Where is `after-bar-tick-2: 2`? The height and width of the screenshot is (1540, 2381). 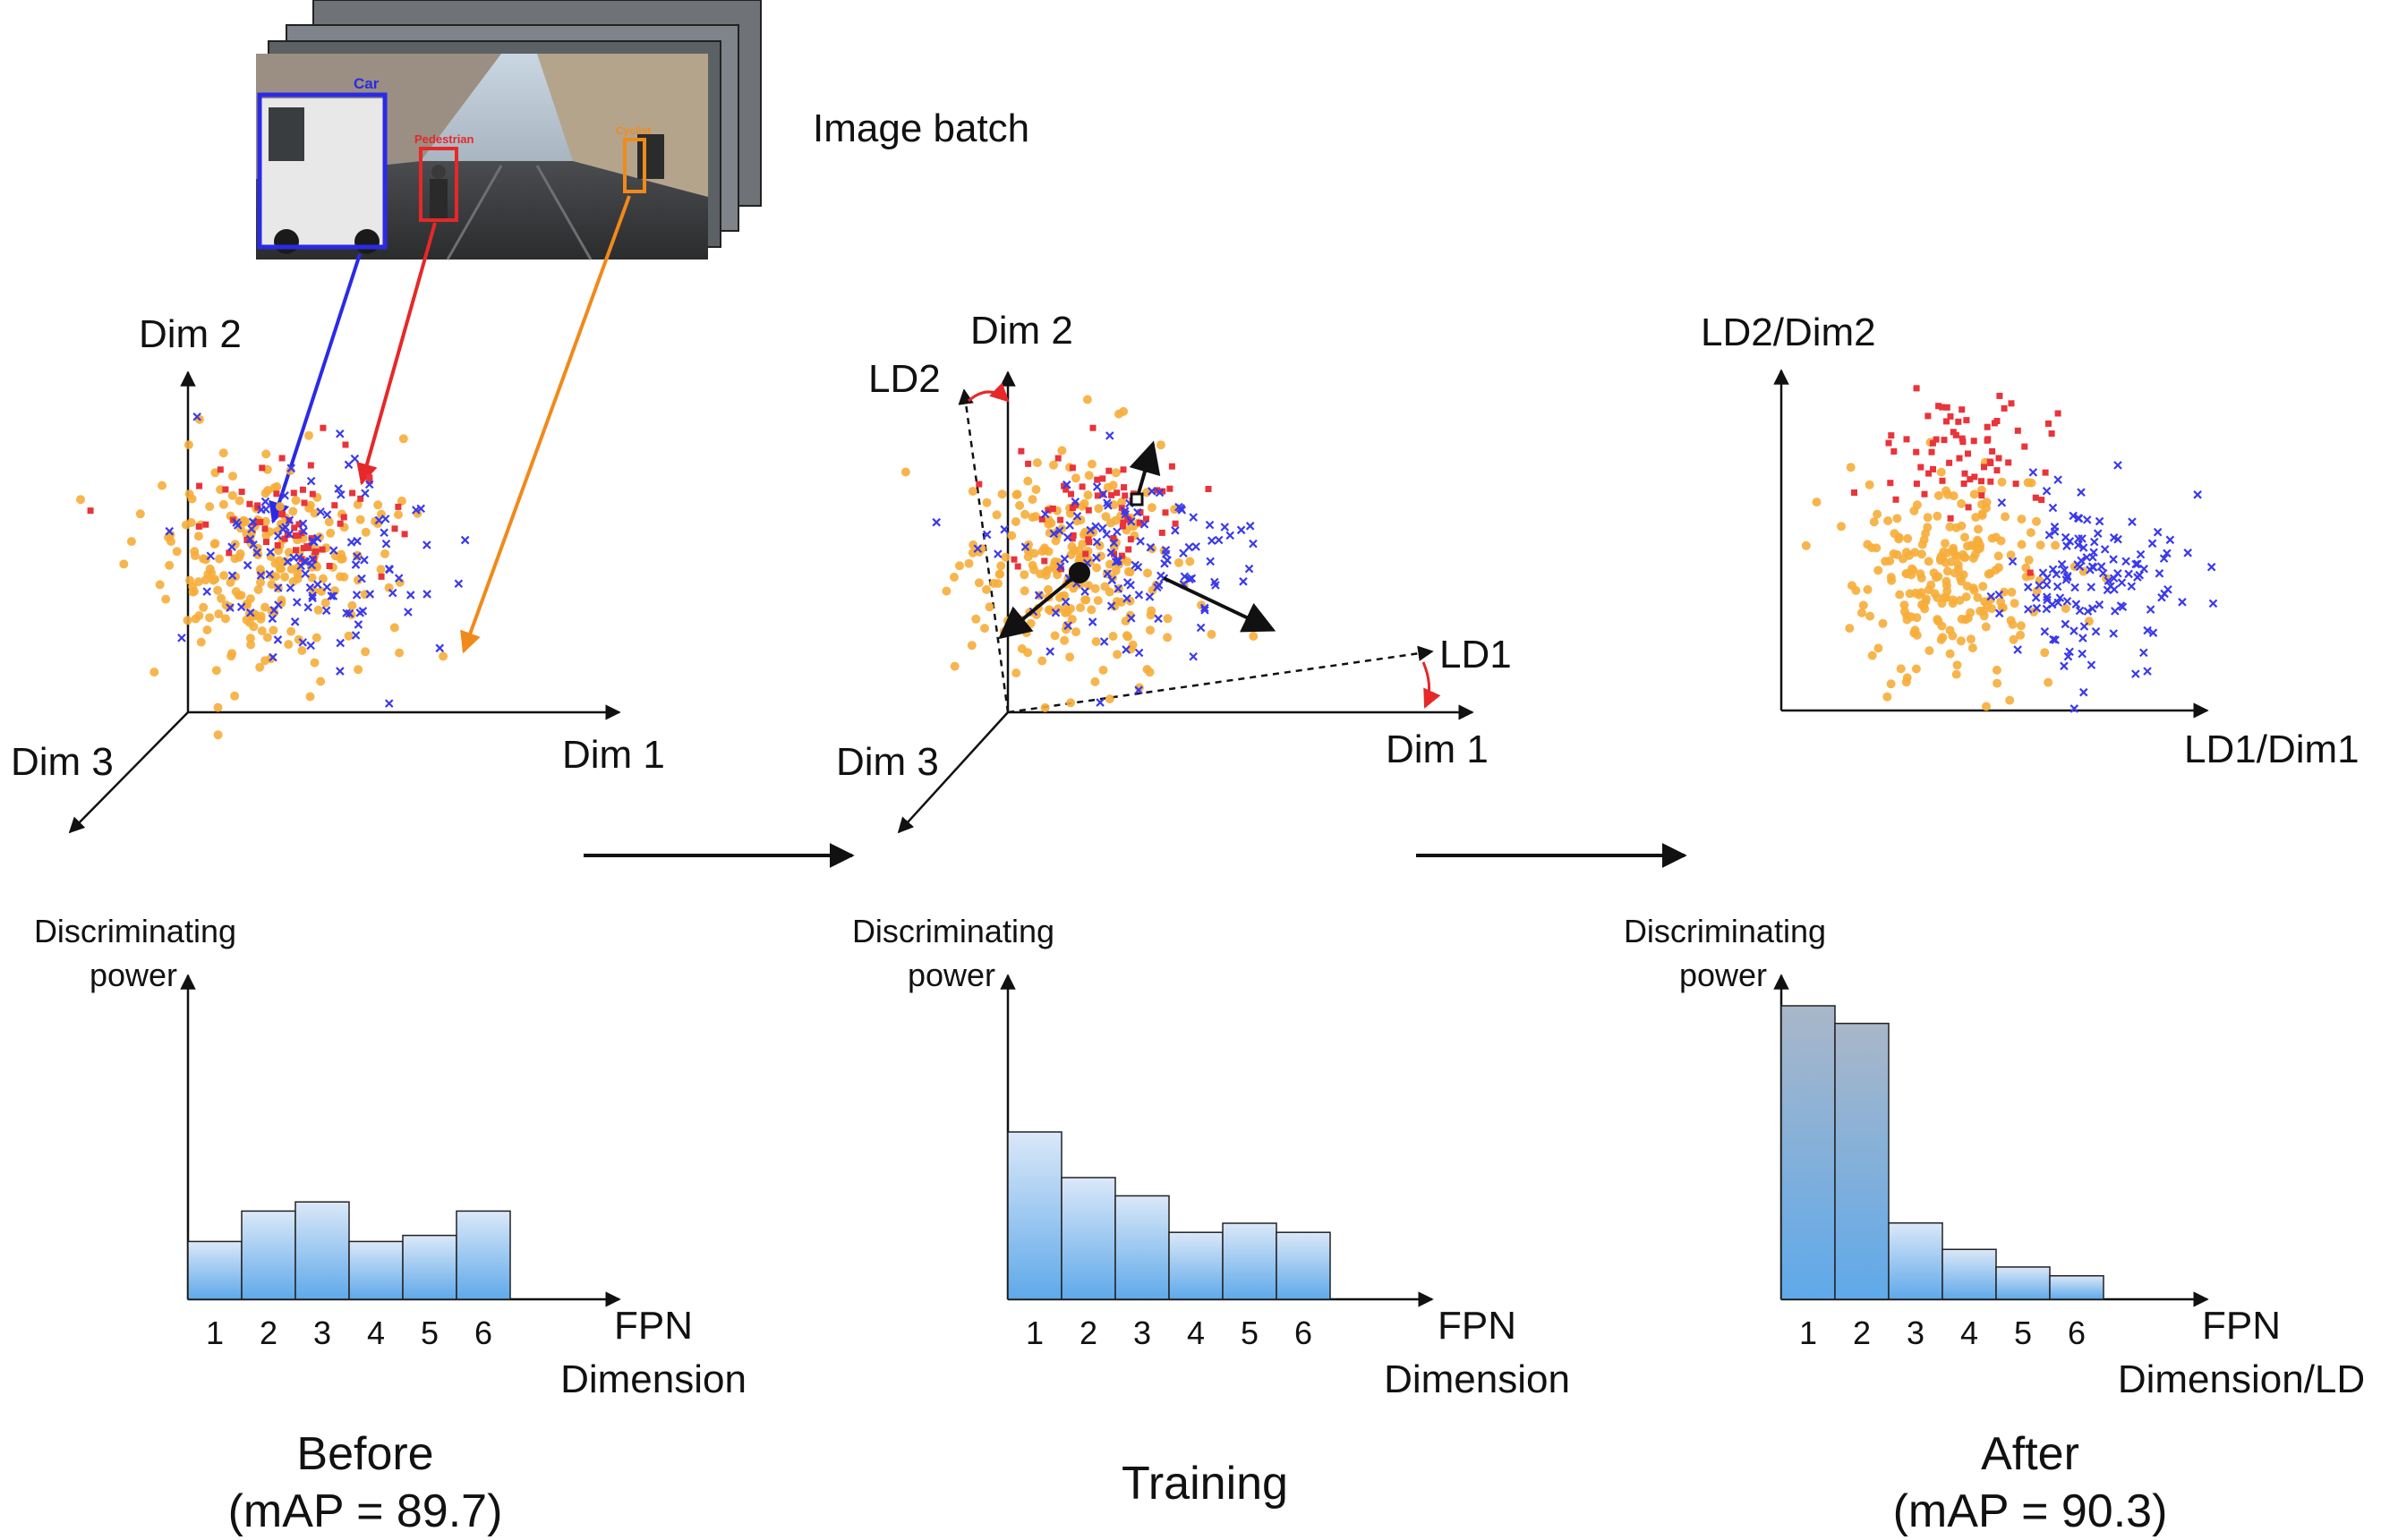 after-bar-tick-2: 2 is located at coordinates (1862, 1333).